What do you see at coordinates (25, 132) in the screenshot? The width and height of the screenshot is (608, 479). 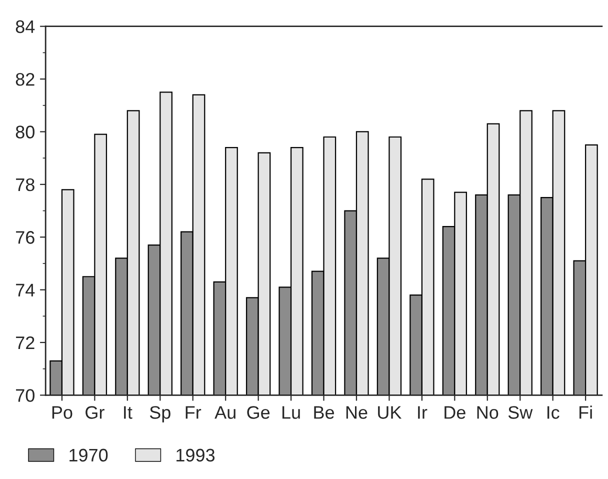 I see `y-tick-label: 80` at bounding box center [25, 132].